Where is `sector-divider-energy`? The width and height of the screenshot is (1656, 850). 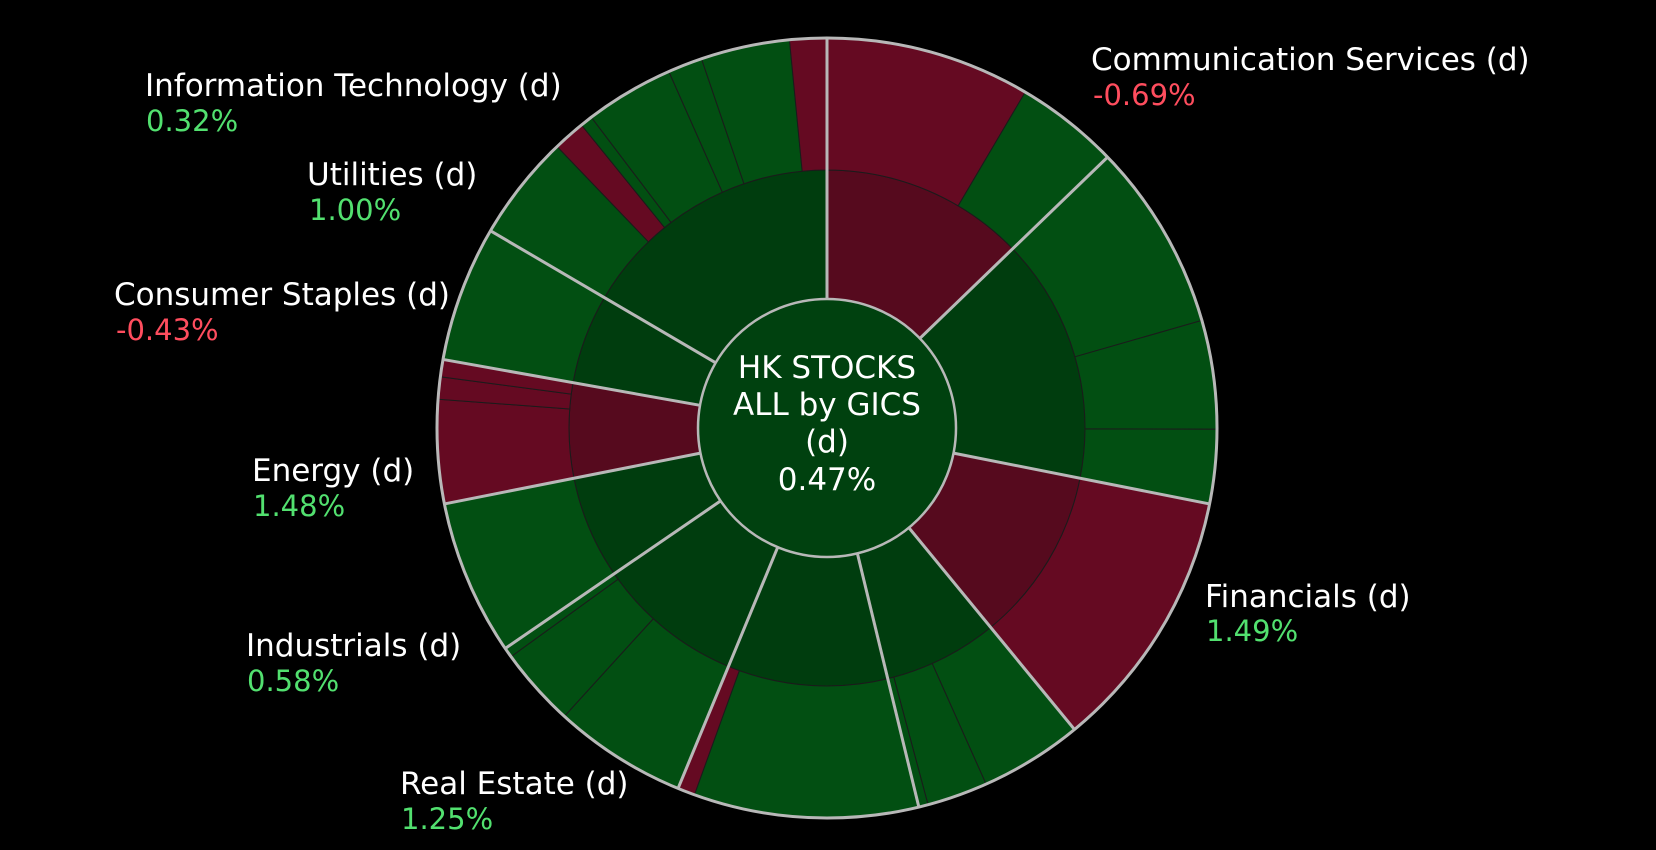
sector-divider-energy is located at coordinates (613, 574).